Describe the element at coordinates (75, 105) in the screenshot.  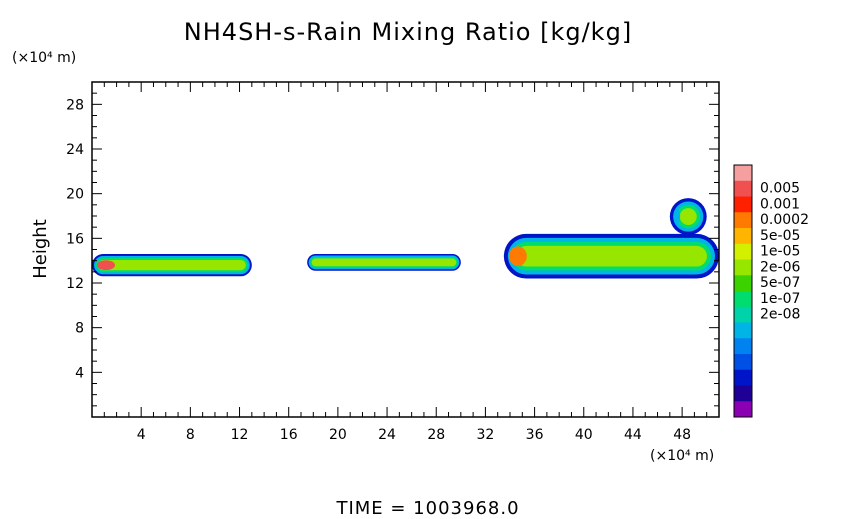
I see `y-tick-label: 28` at that location.